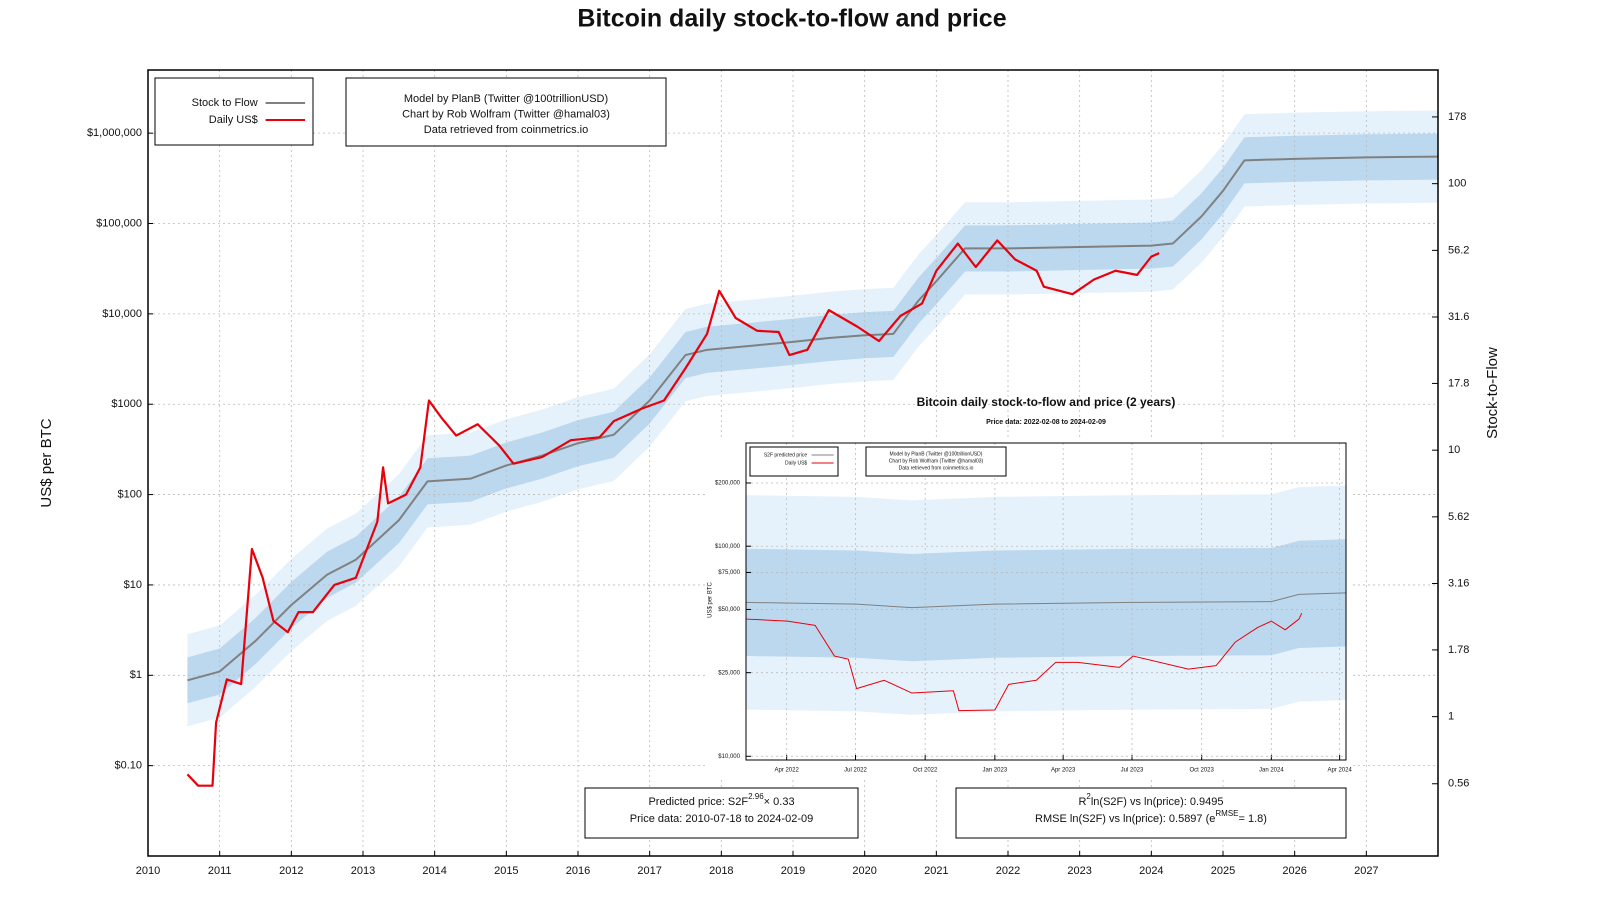  I want to click on x-tick-label: Jan 2023, so click(994, 771).